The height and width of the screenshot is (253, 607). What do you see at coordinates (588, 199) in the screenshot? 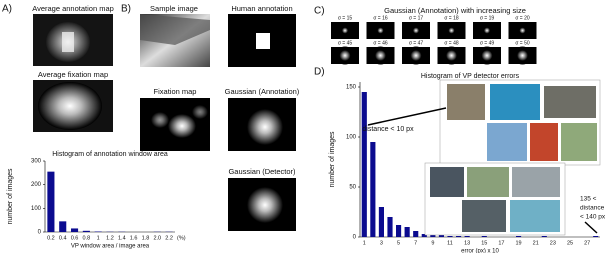
I see `annotation: 135 <` at bounding box center [588, 199].